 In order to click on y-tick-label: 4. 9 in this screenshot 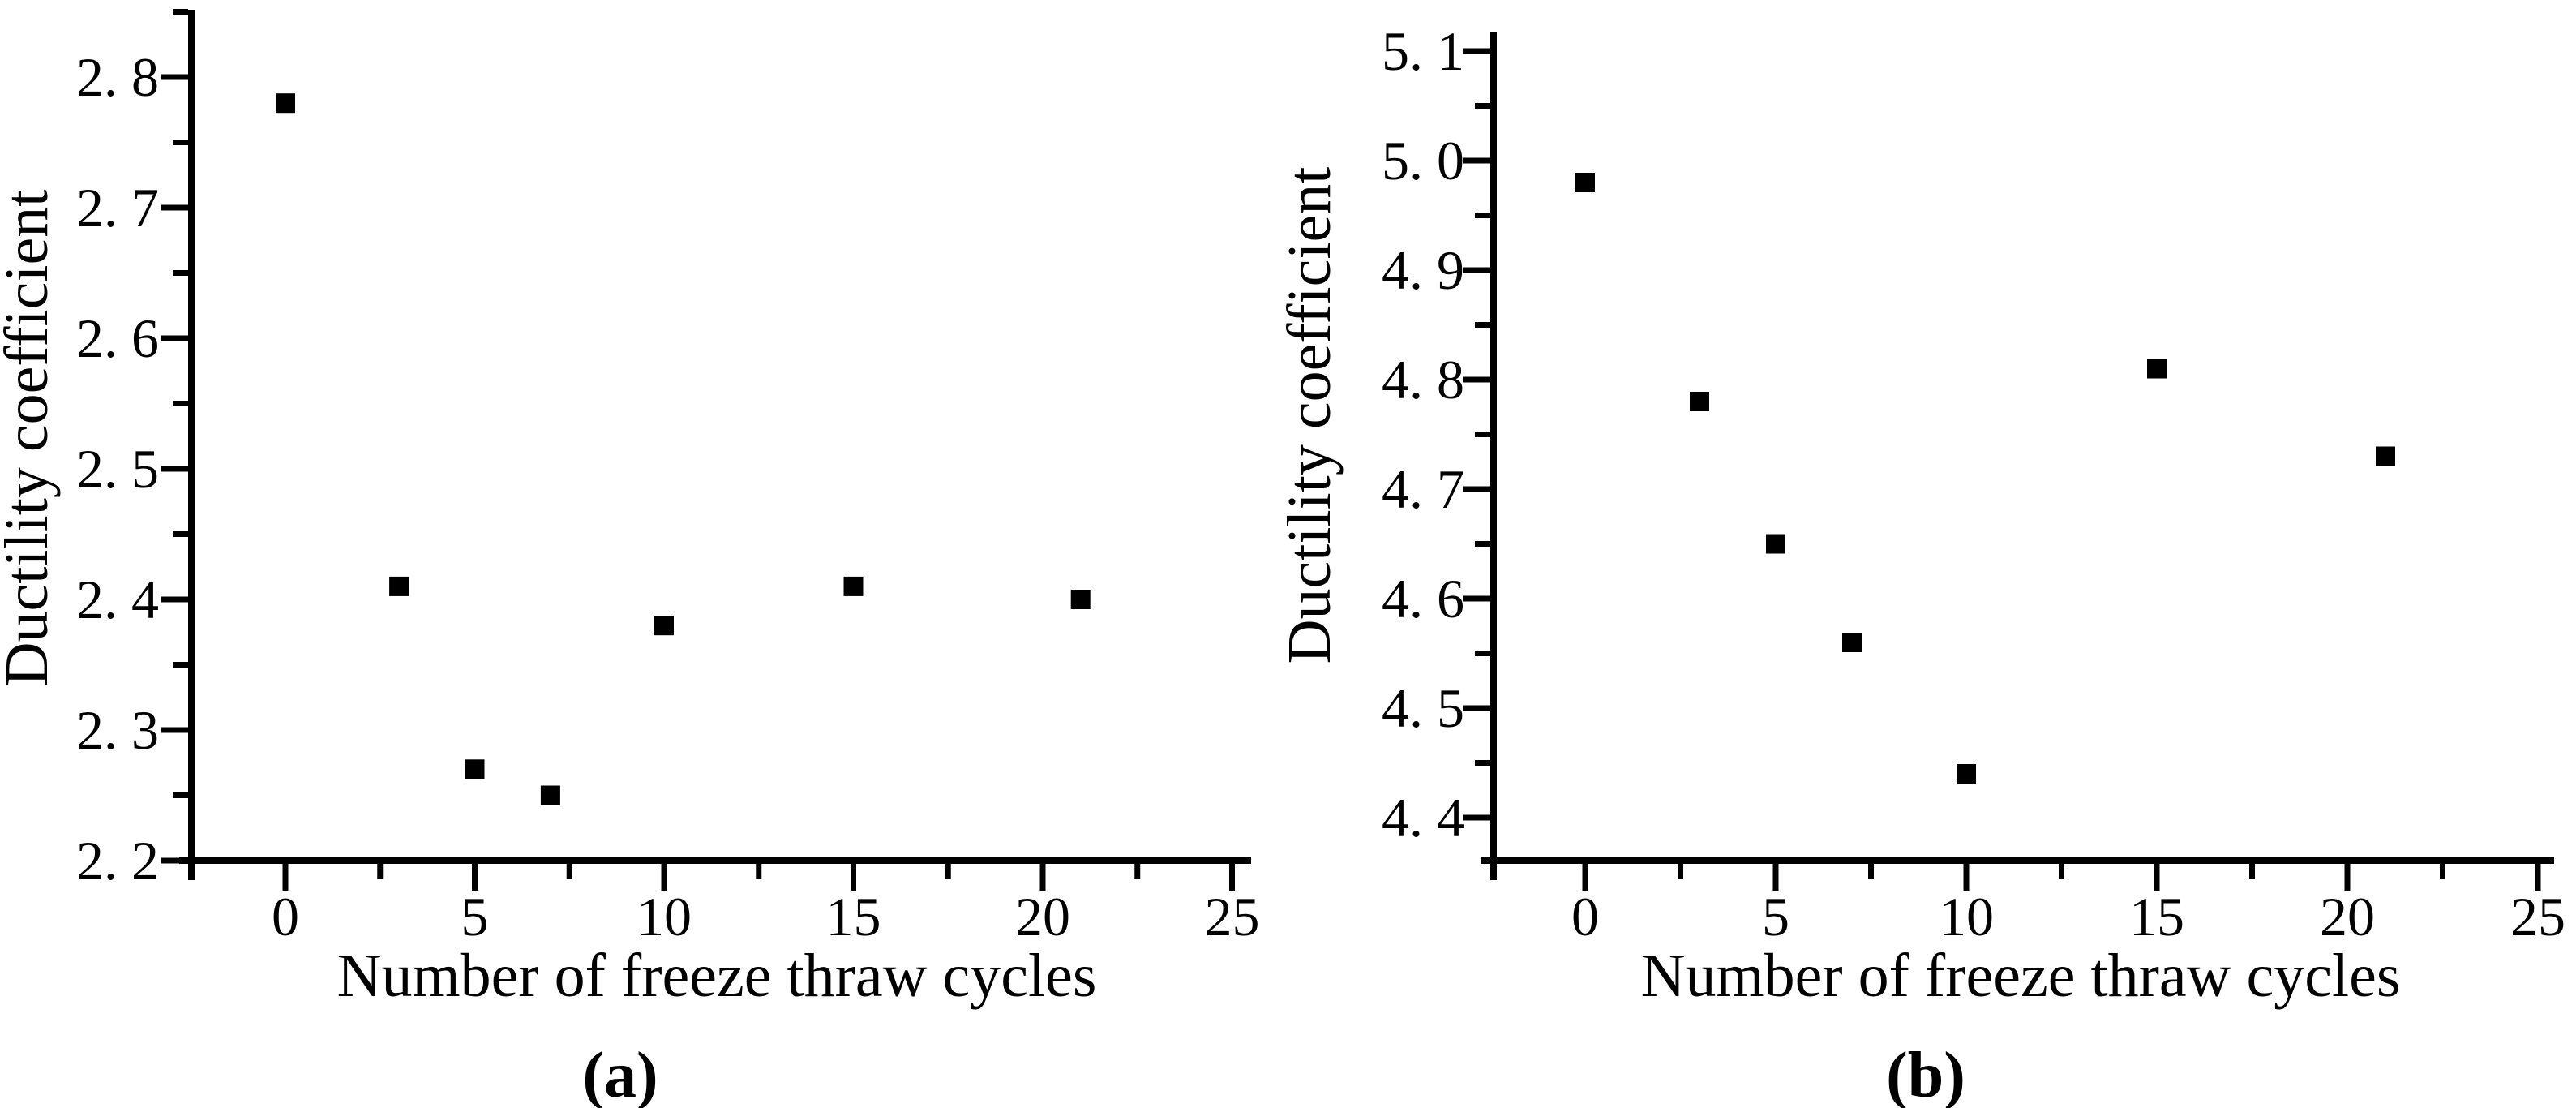, I will do `click(1423, 270)`.